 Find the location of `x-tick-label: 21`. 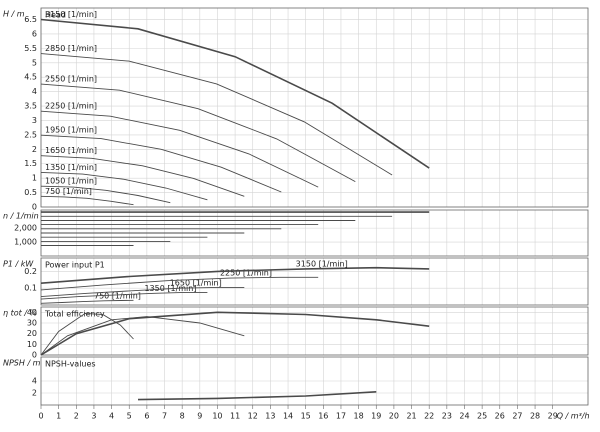

x-tick-label: 21 is located at coordinates (411, 416).